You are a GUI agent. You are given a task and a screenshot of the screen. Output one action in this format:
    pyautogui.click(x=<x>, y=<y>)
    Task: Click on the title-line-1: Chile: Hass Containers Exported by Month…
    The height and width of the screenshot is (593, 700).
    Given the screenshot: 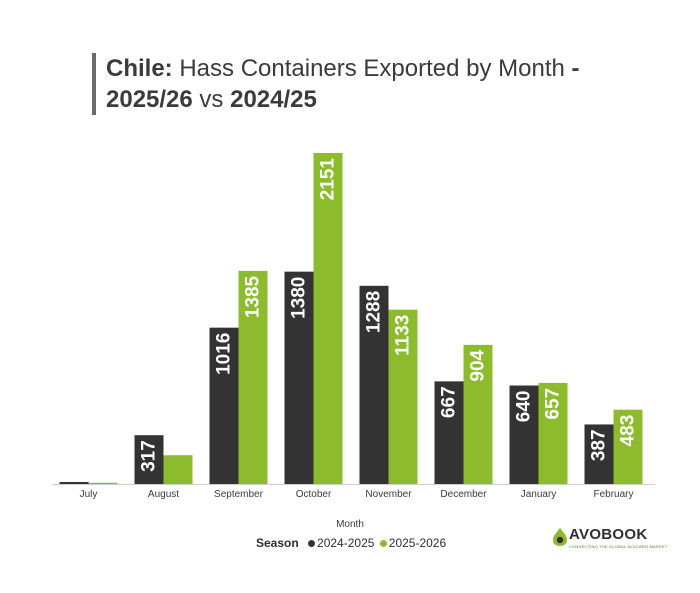 What is the action you would take?
    pyautogui.click(x=343, y=68)
    